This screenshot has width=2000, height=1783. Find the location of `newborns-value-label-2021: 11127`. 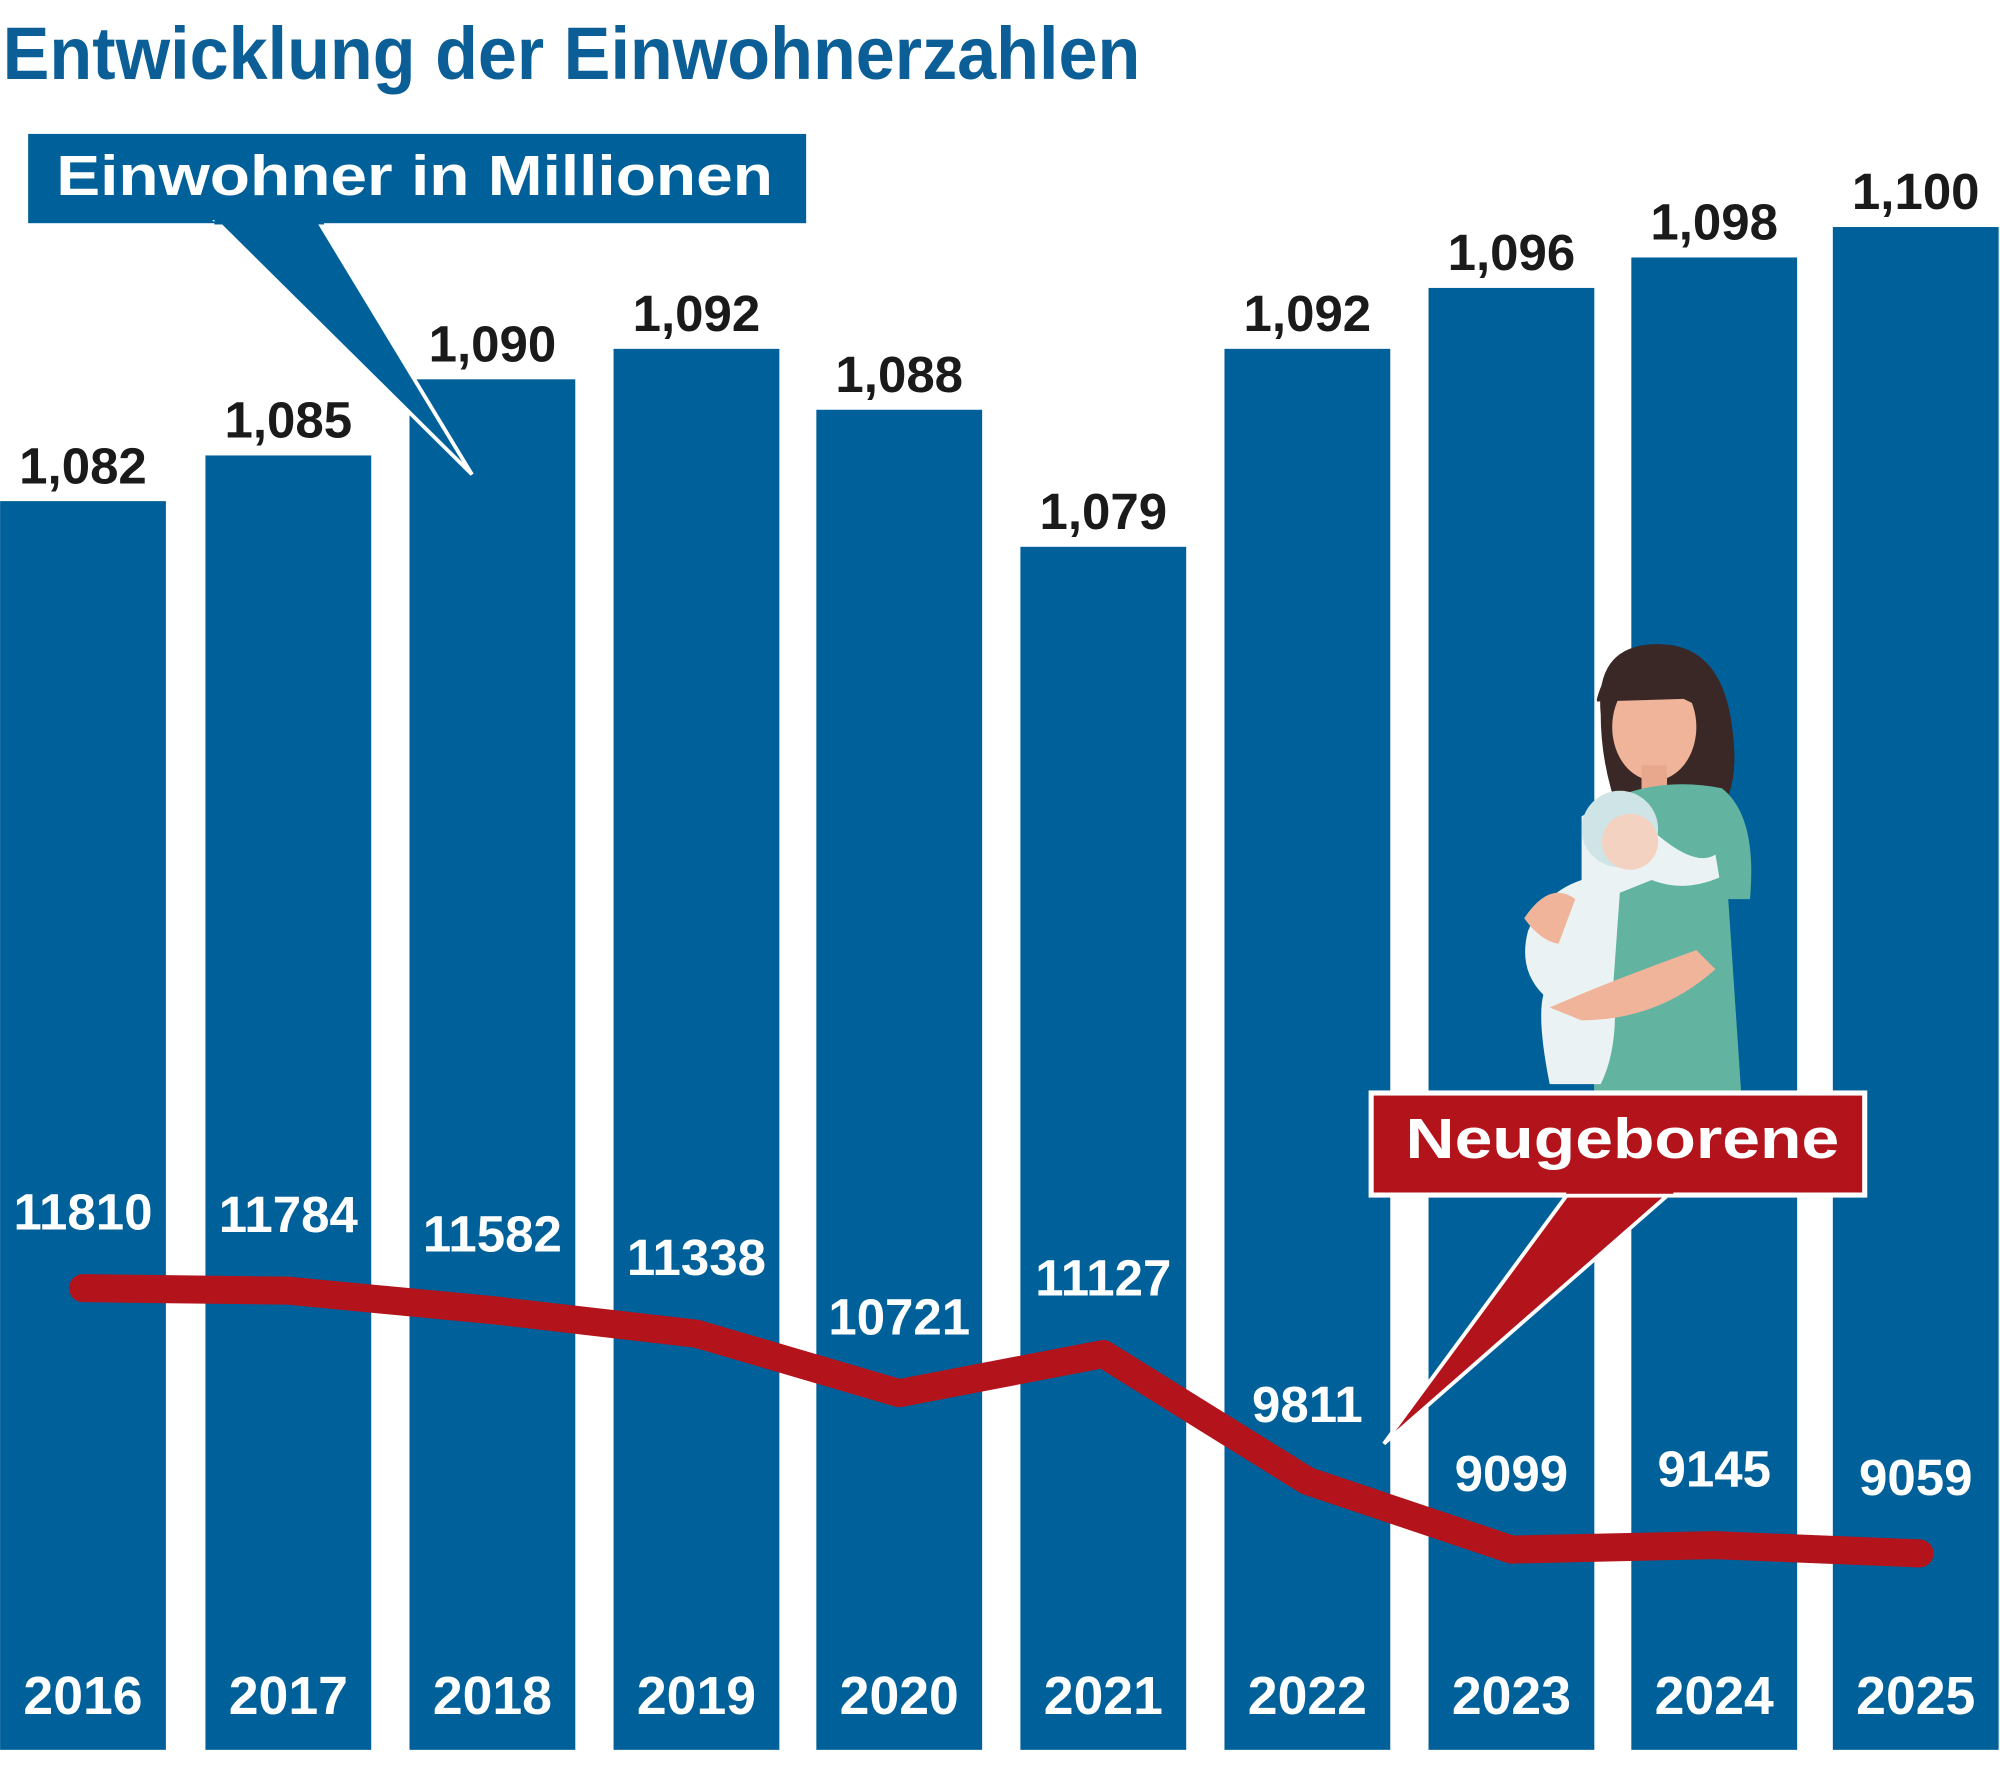

newborns-value-label-2021: 11127 is located at coordinates (1103, 1277).